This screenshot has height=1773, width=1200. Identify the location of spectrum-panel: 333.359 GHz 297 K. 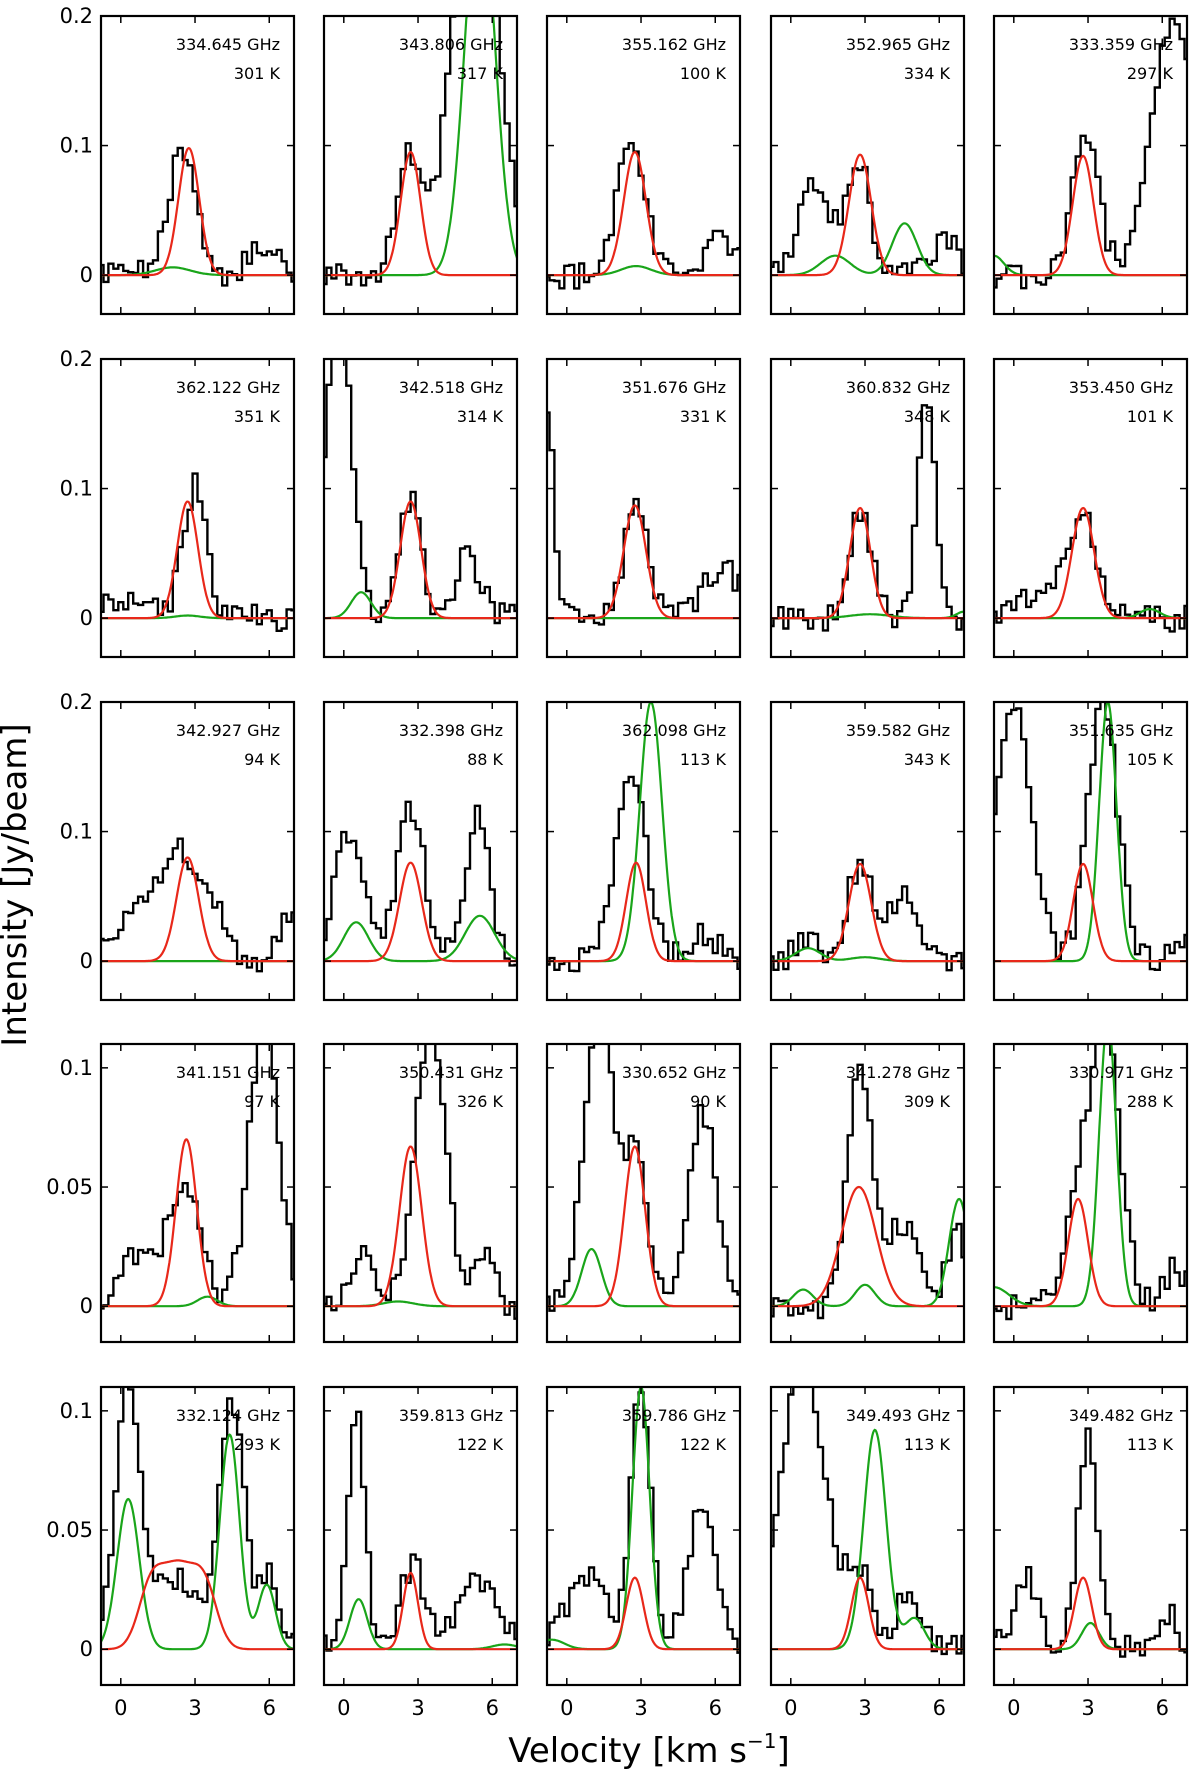
(1090, 165).